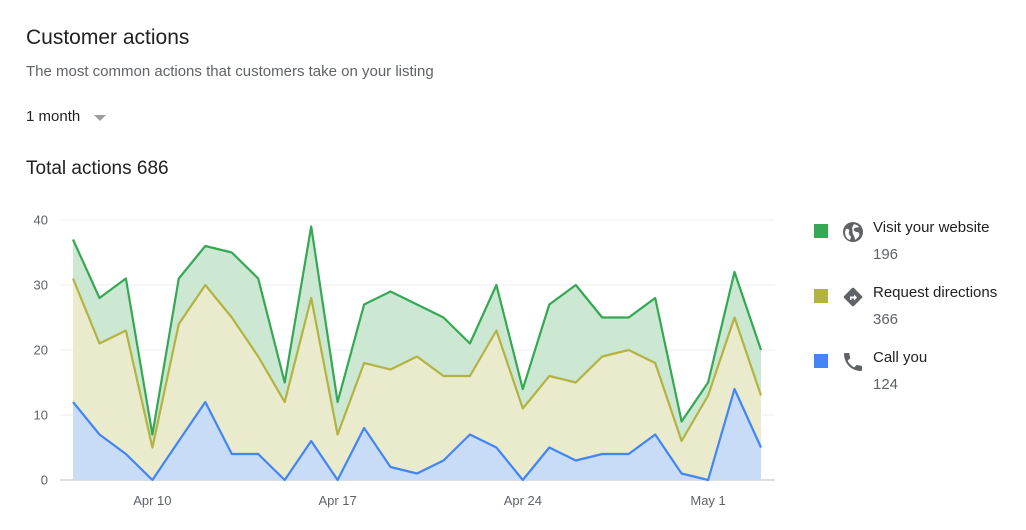  Describe the element at coordinates (417, 434) in the screenshot. I see `line-call-you` at that location.